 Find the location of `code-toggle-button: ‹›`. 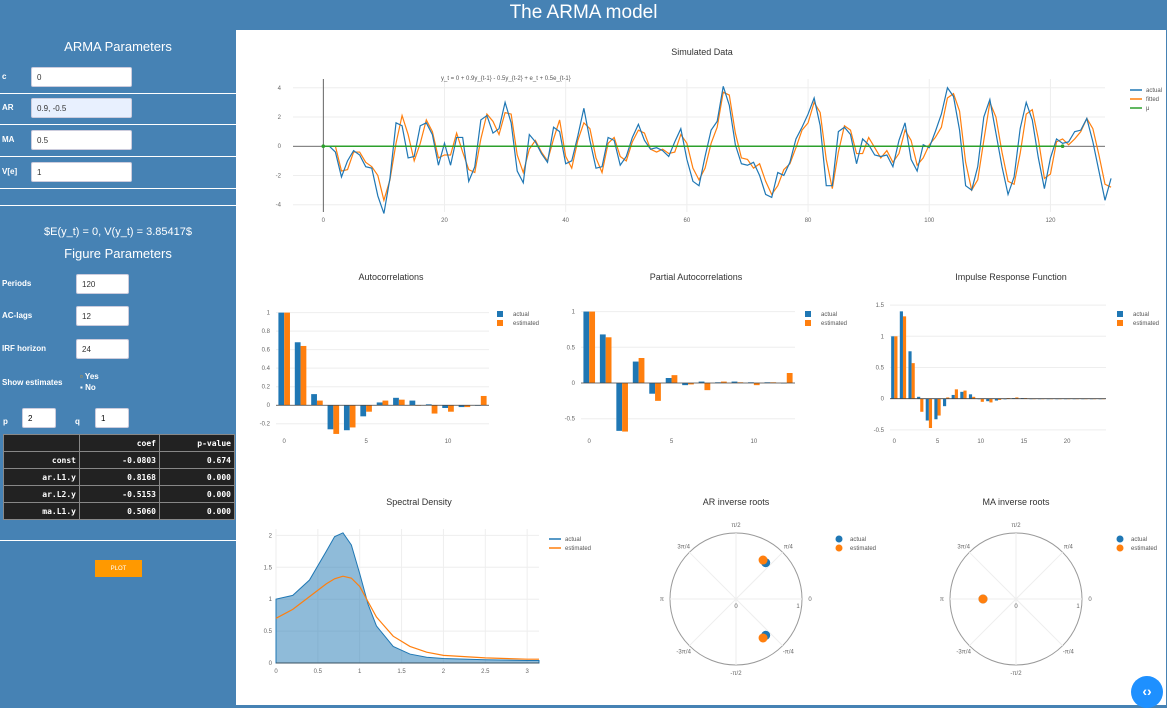

code-toggle-button: ‹› is located at coordinates (1147, 692).